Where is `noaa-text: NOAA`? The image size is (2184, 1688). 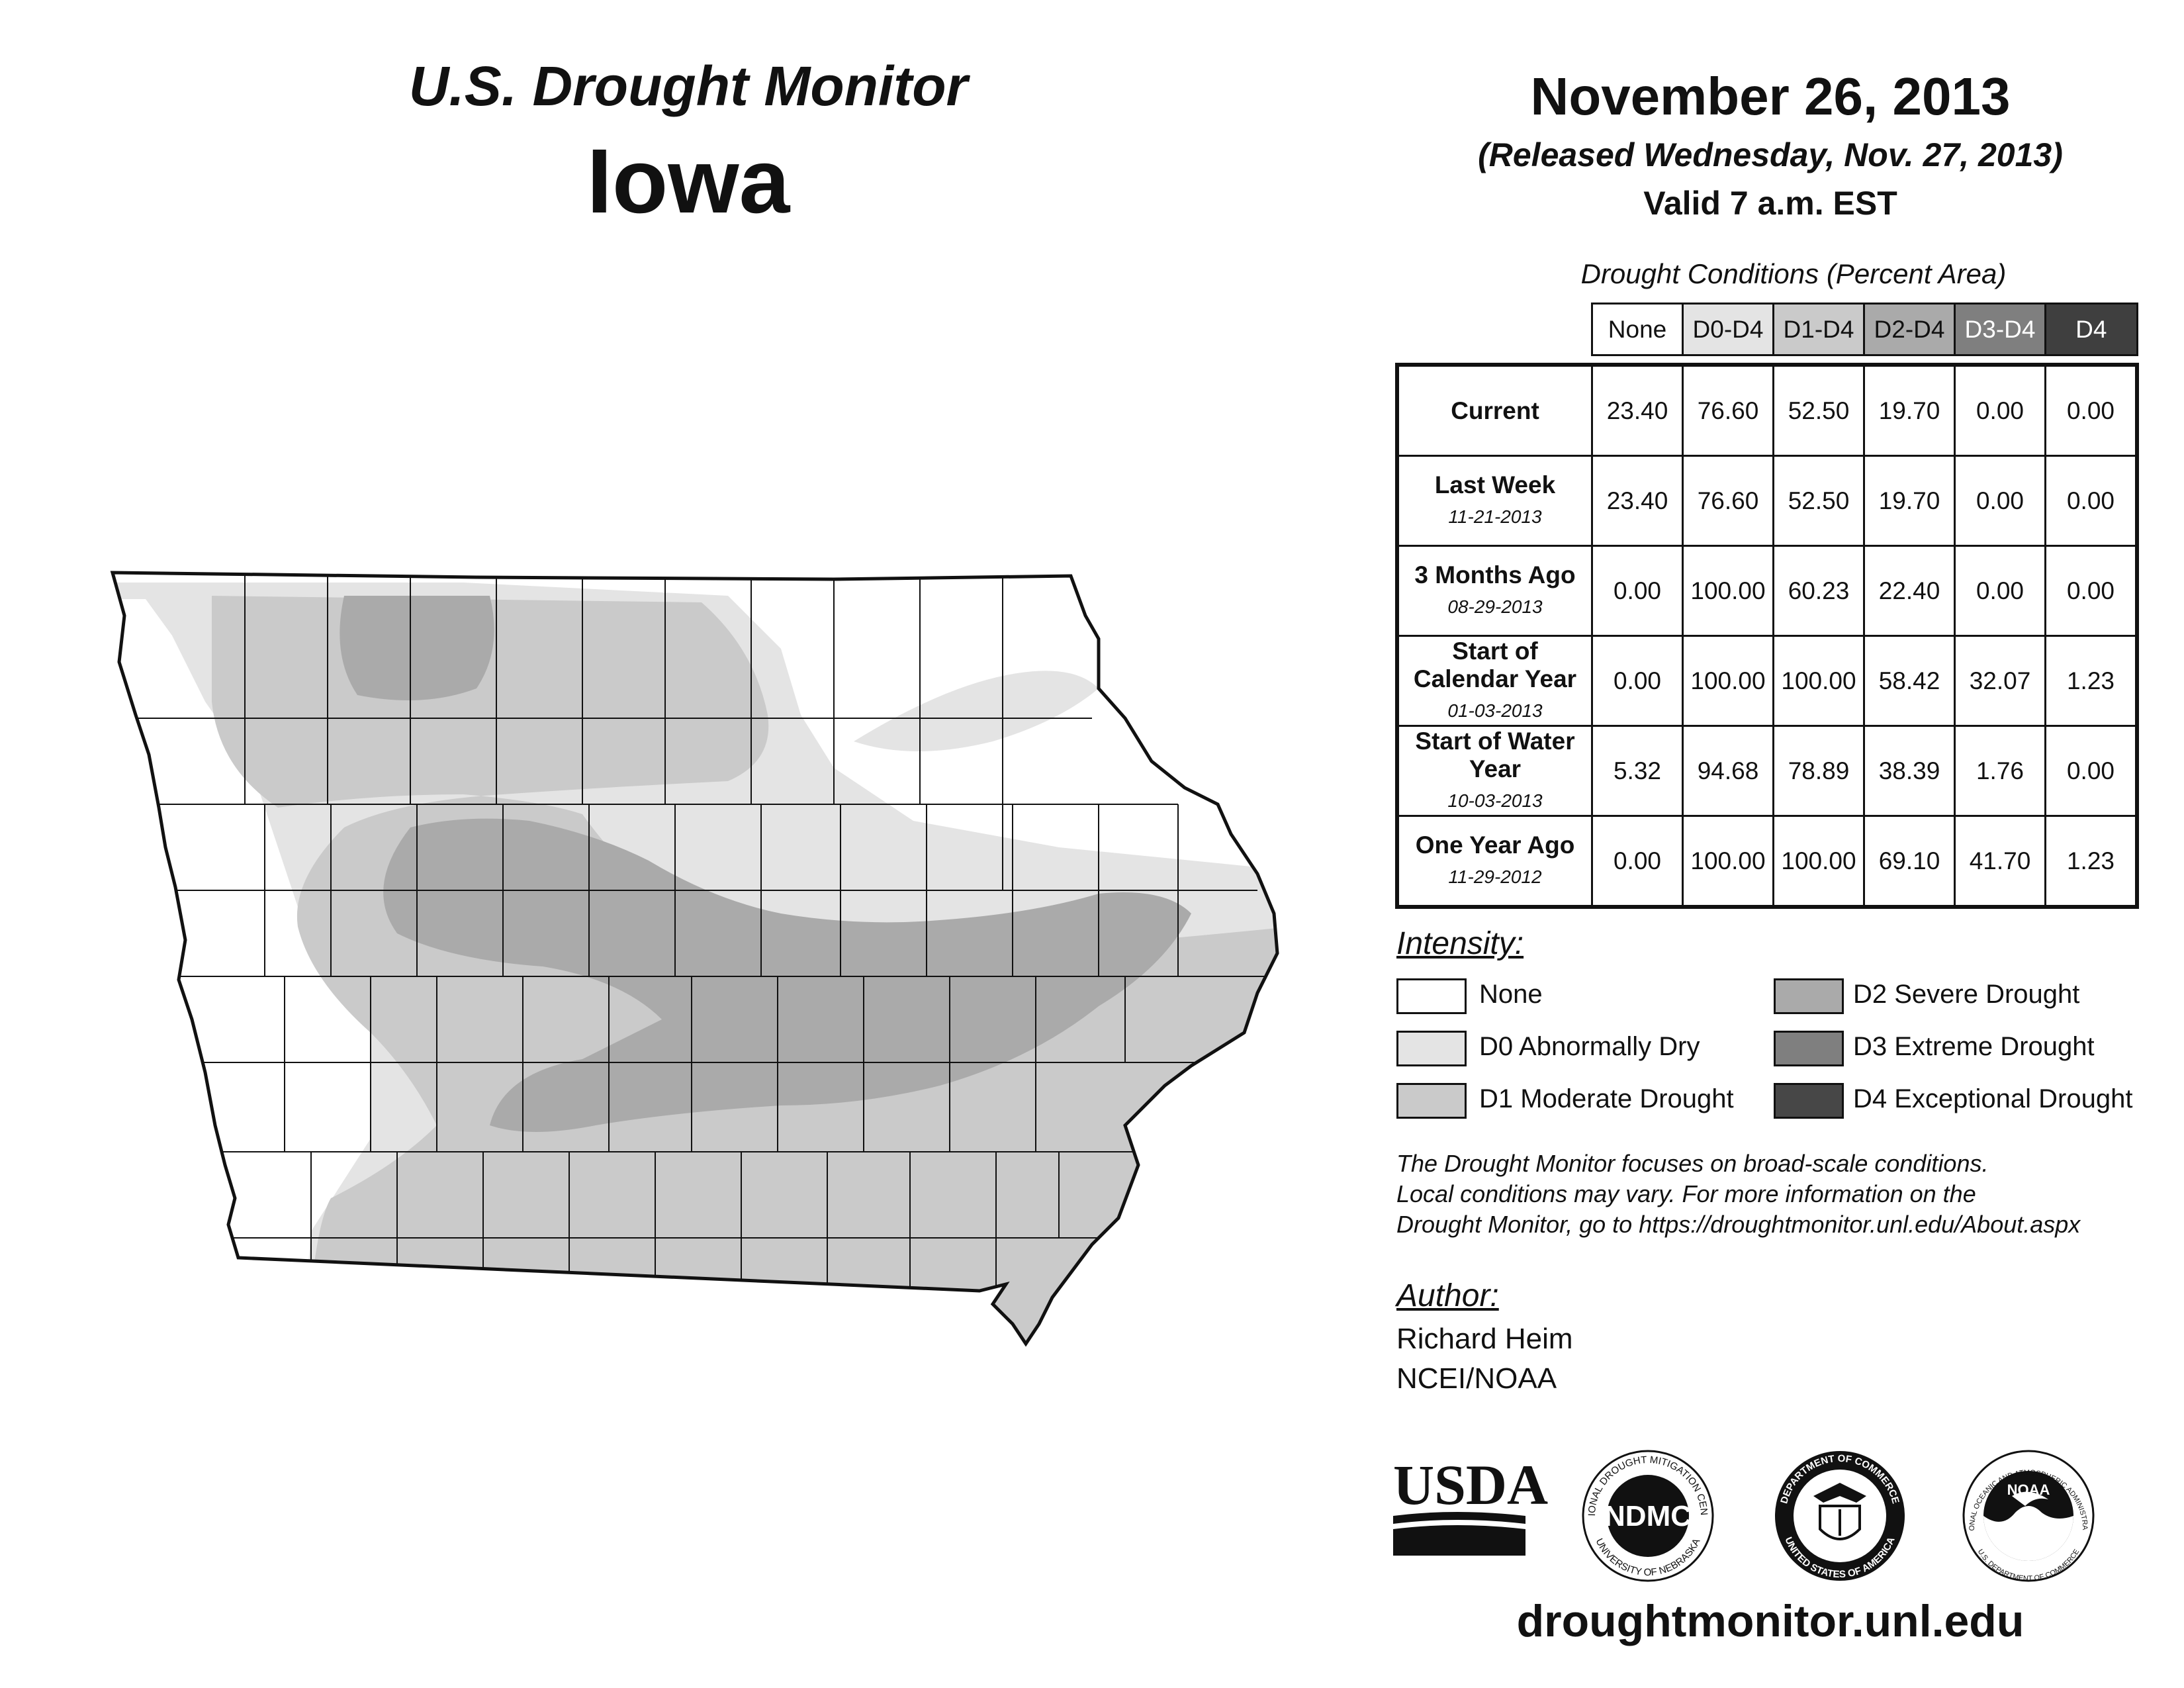 noaa-text: NOAA is located at coordinates (2028, 1489).